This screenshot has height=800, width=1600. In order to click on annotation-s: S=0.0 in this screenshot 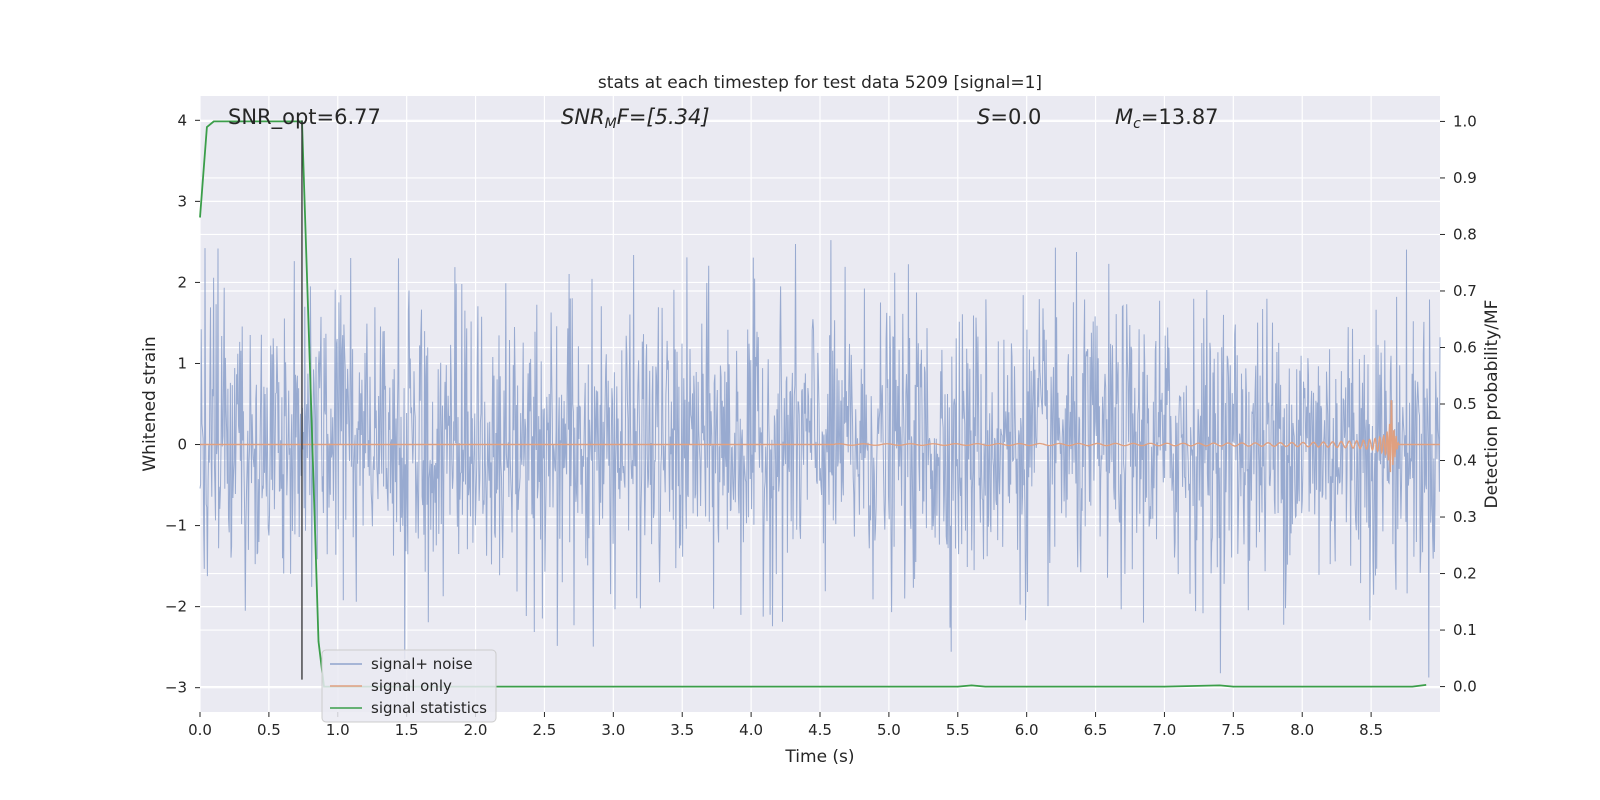, I will do `click(1009, 117)`.